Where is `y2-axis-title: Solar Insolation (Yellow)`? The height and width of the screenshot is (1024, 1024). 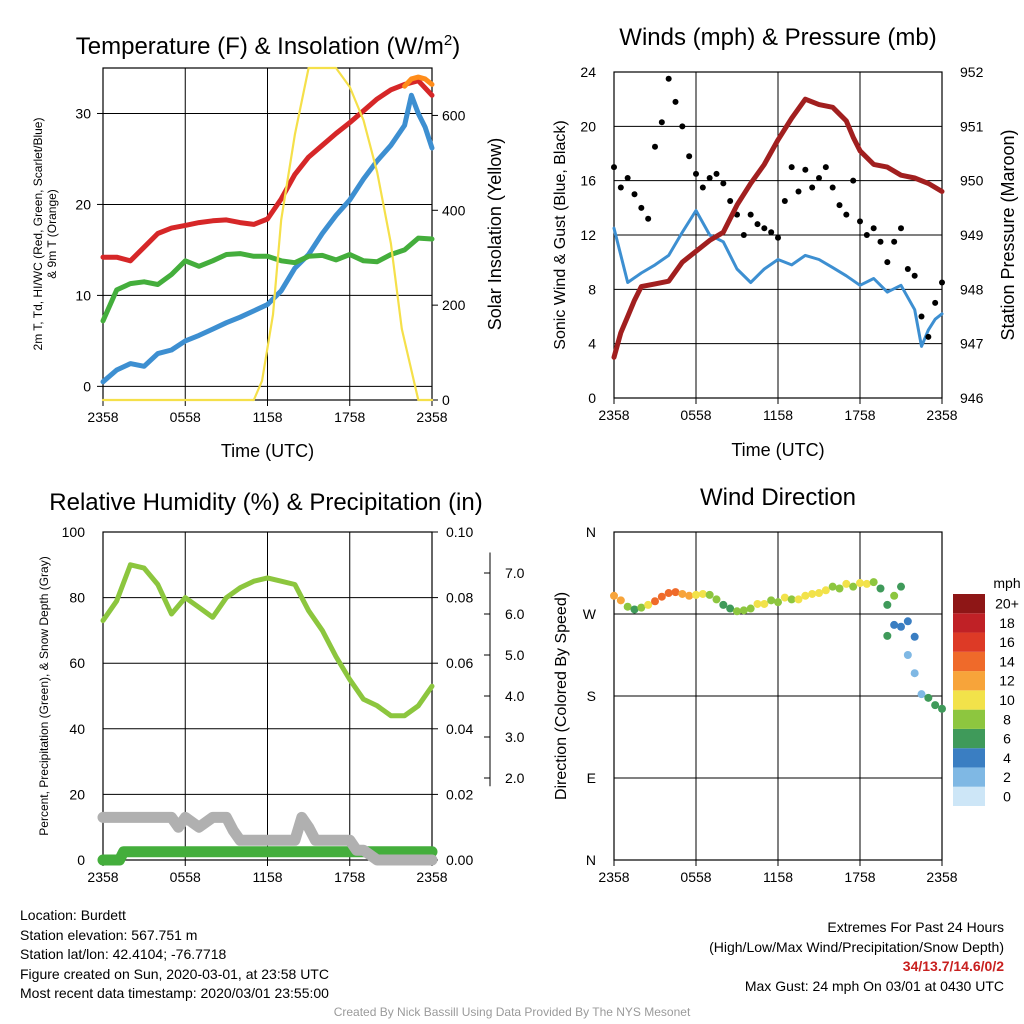
y2-axis-title: Solar Insolation (Yellow) is located at coordinates (495, 234).